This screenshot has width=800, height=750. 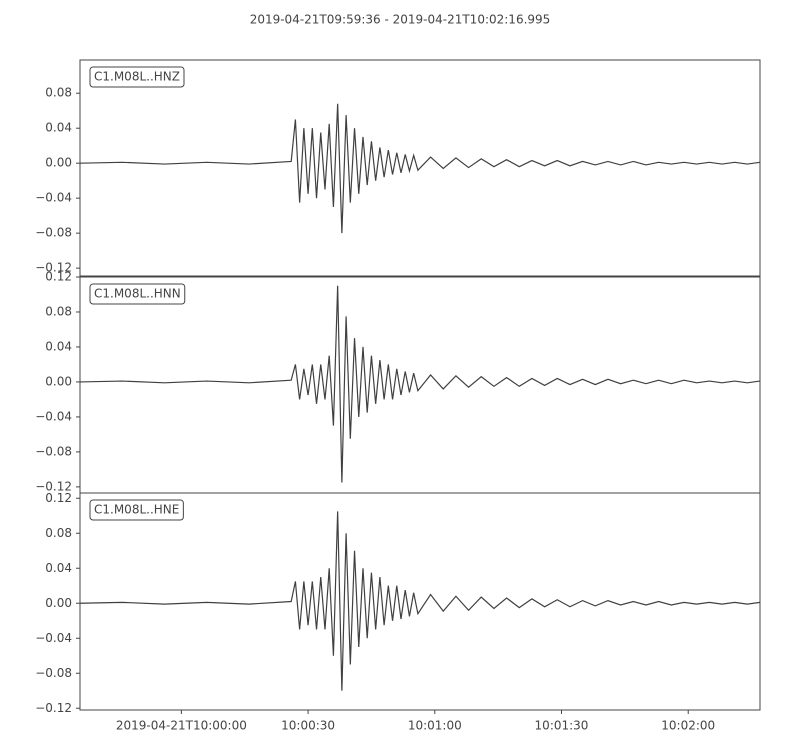 What do you see at coordinates (181, 726) in the screenshot?
I see `x-tick-label: 2019-04-21T10:00:00` at bounding box center [181, 726].